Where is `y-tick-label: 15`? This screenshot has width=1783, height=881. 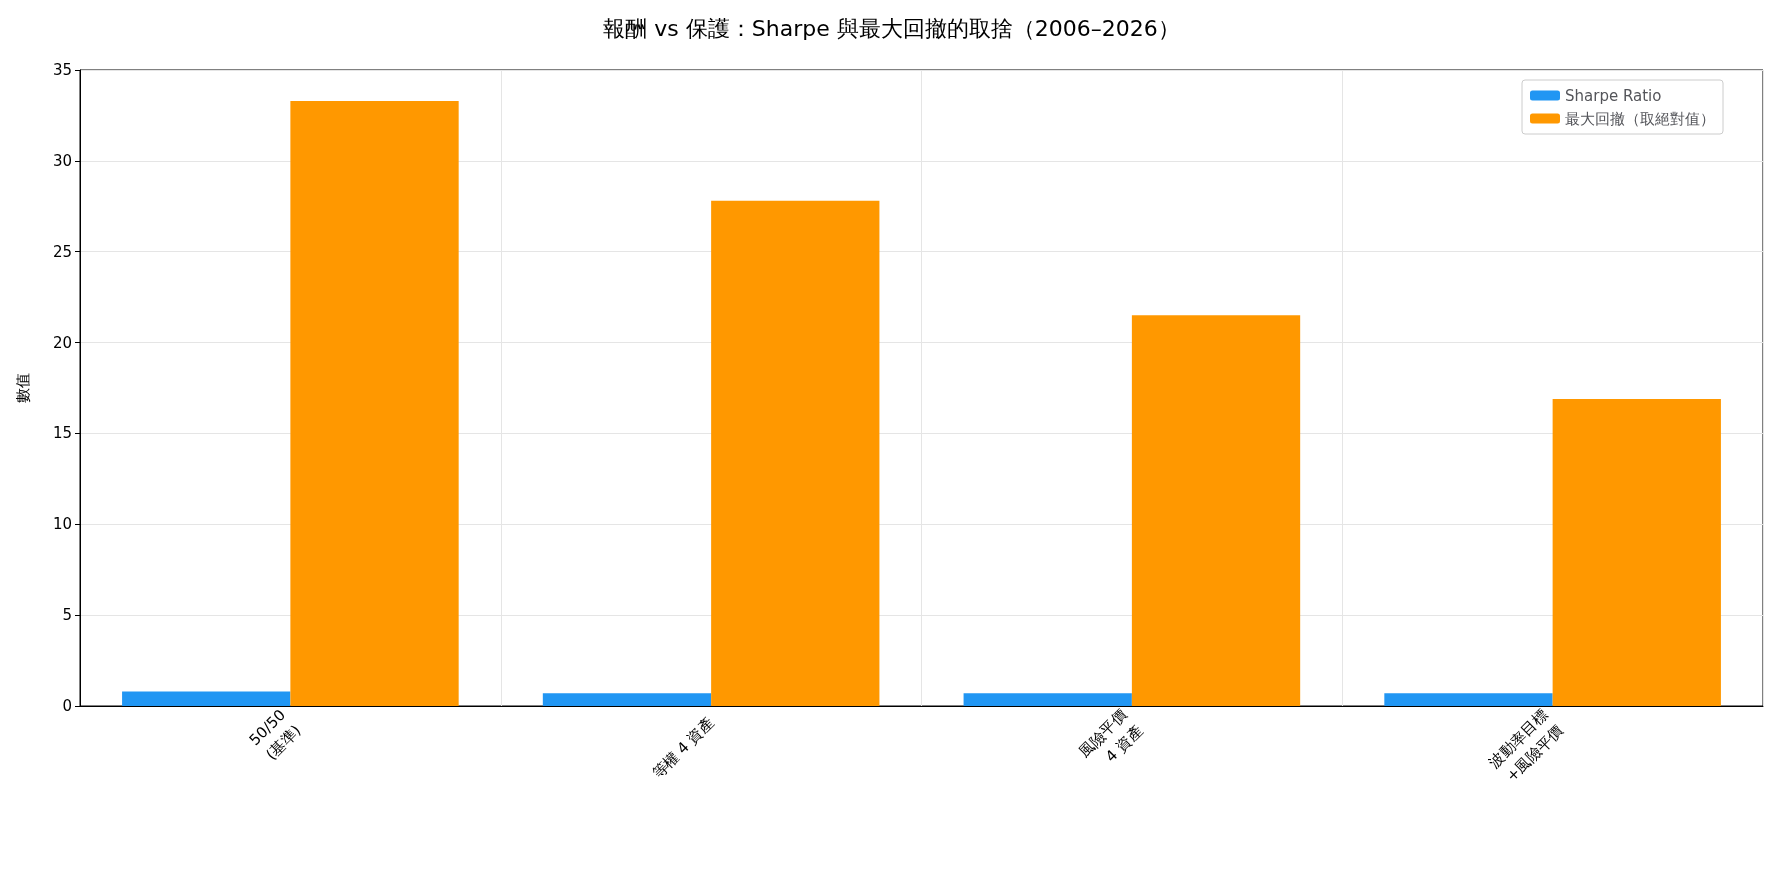
y-tick-label: 15 is located at coordinates (62, 433).